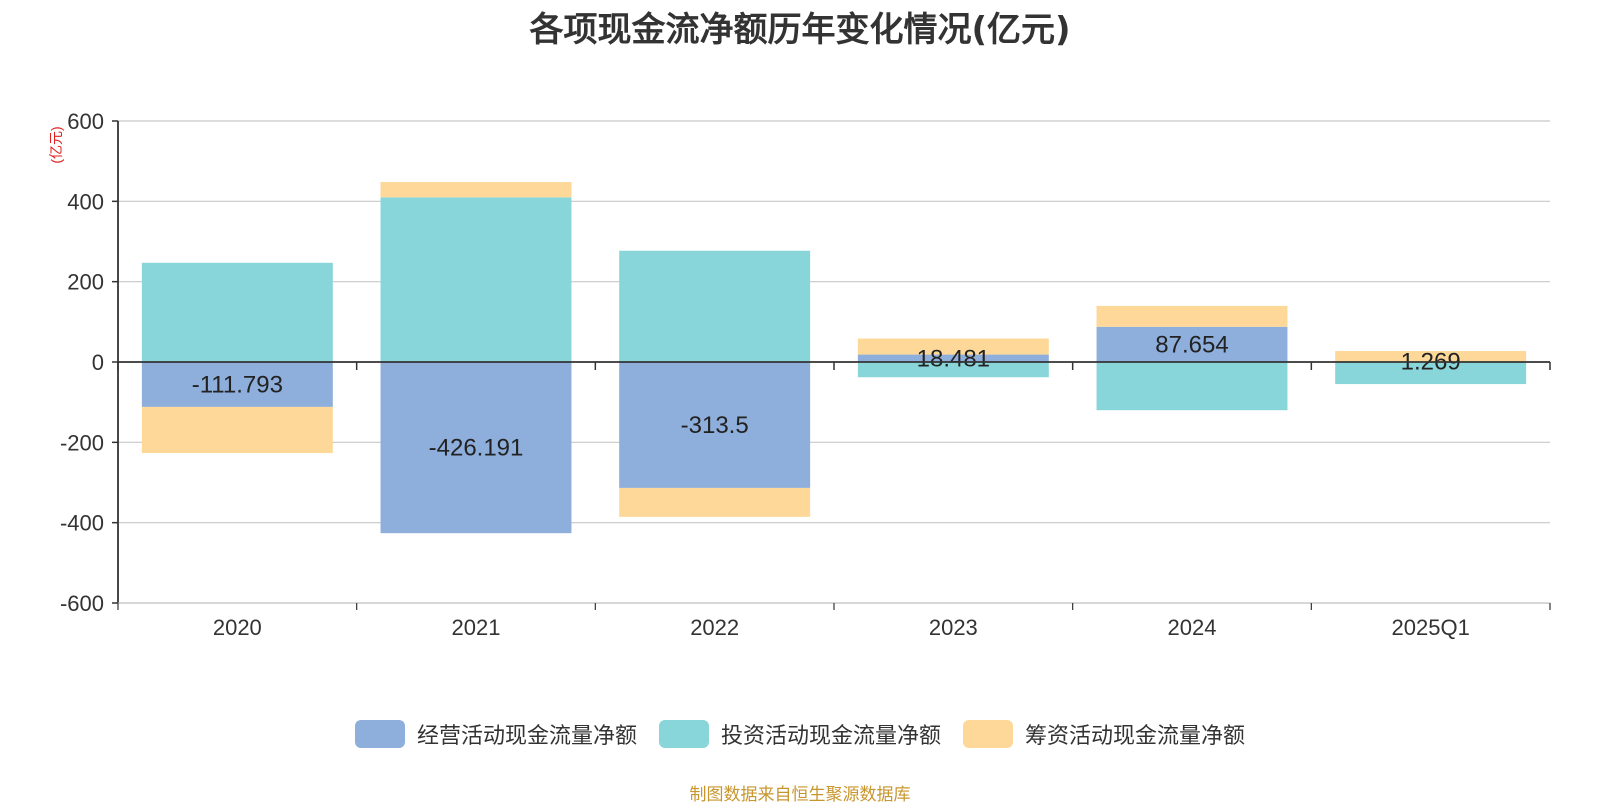  I want to click on x-tick-label: 2022, so click(714, 627).